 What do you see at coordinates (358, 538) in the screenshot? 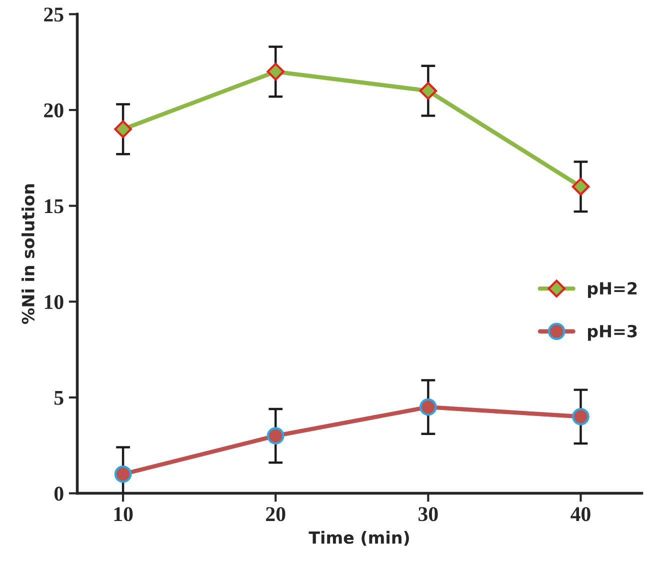
I see `x-axis-title: Time (min)` at bounding box center [358, 538].